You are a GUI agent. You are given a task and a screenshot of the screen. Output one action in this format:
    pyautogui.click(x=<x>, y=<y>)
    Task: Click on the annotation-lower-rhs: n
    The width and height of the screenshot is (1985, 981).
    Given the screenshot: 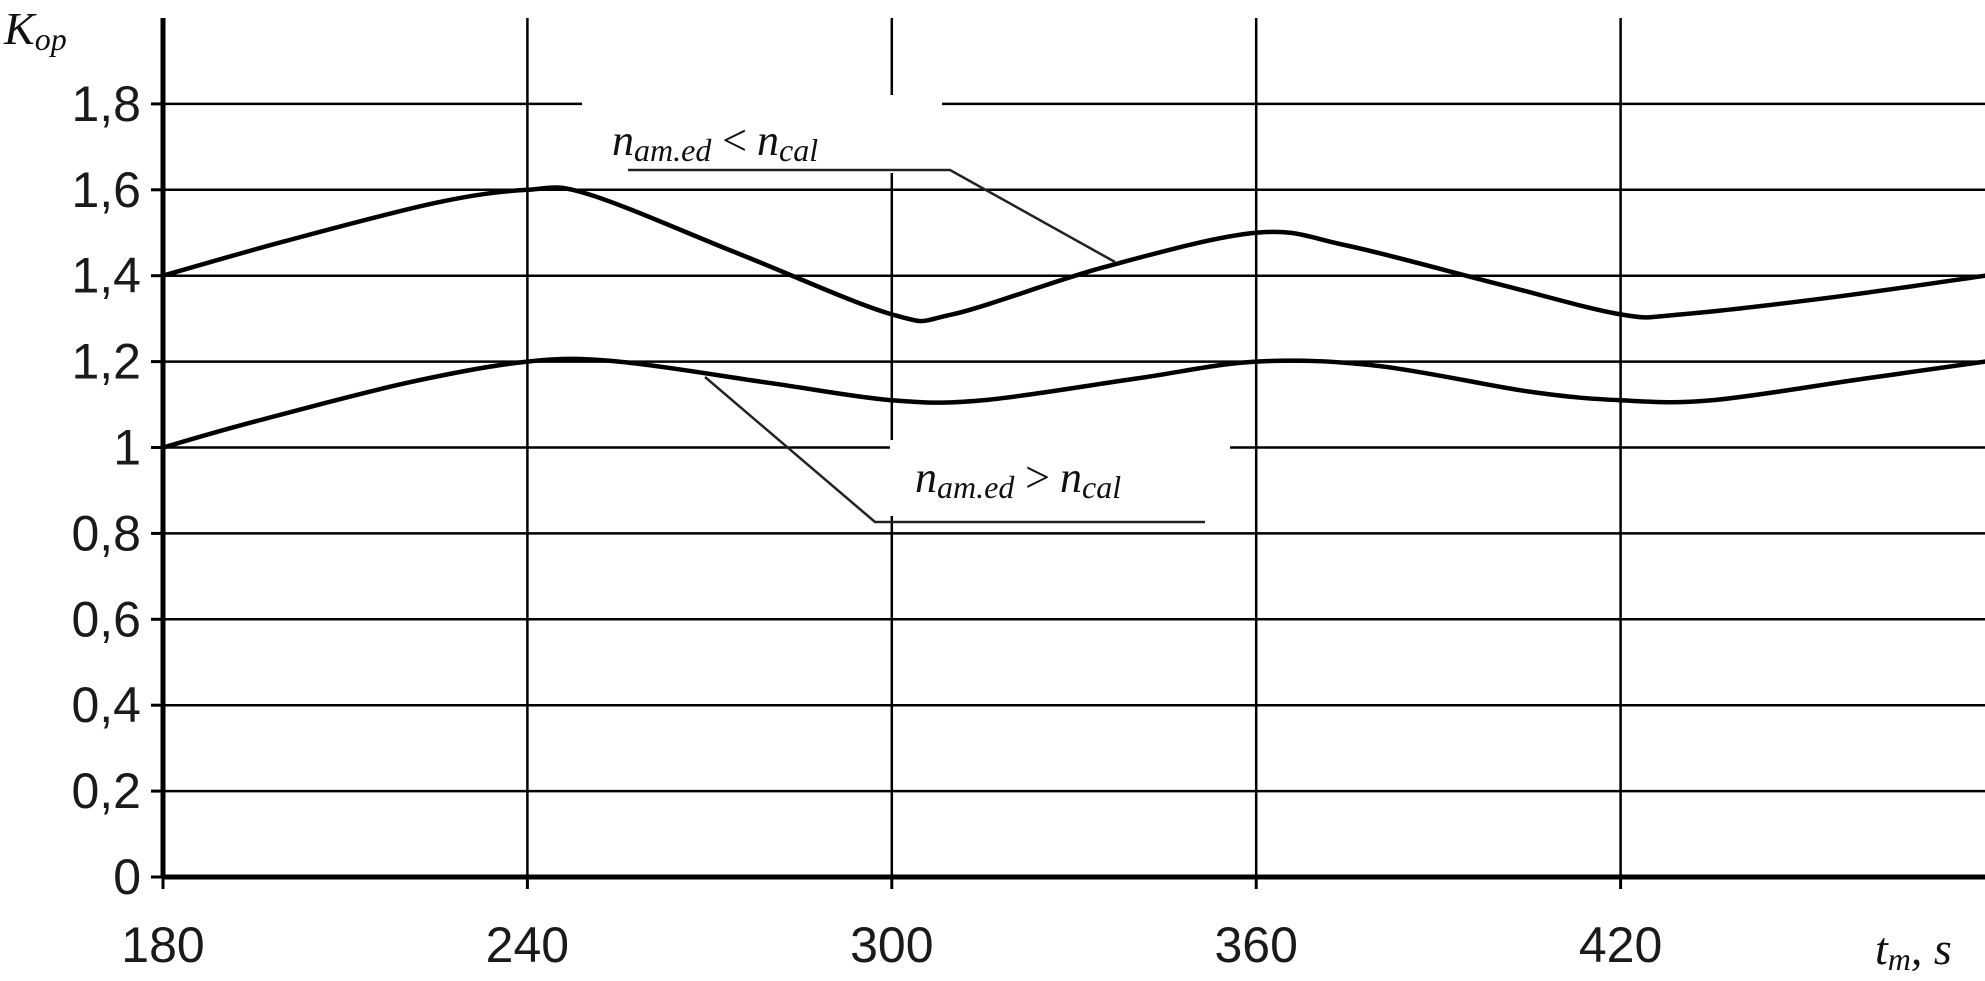 What is the action you would take?
    pyautogui.click(x=1071, y=477)
    